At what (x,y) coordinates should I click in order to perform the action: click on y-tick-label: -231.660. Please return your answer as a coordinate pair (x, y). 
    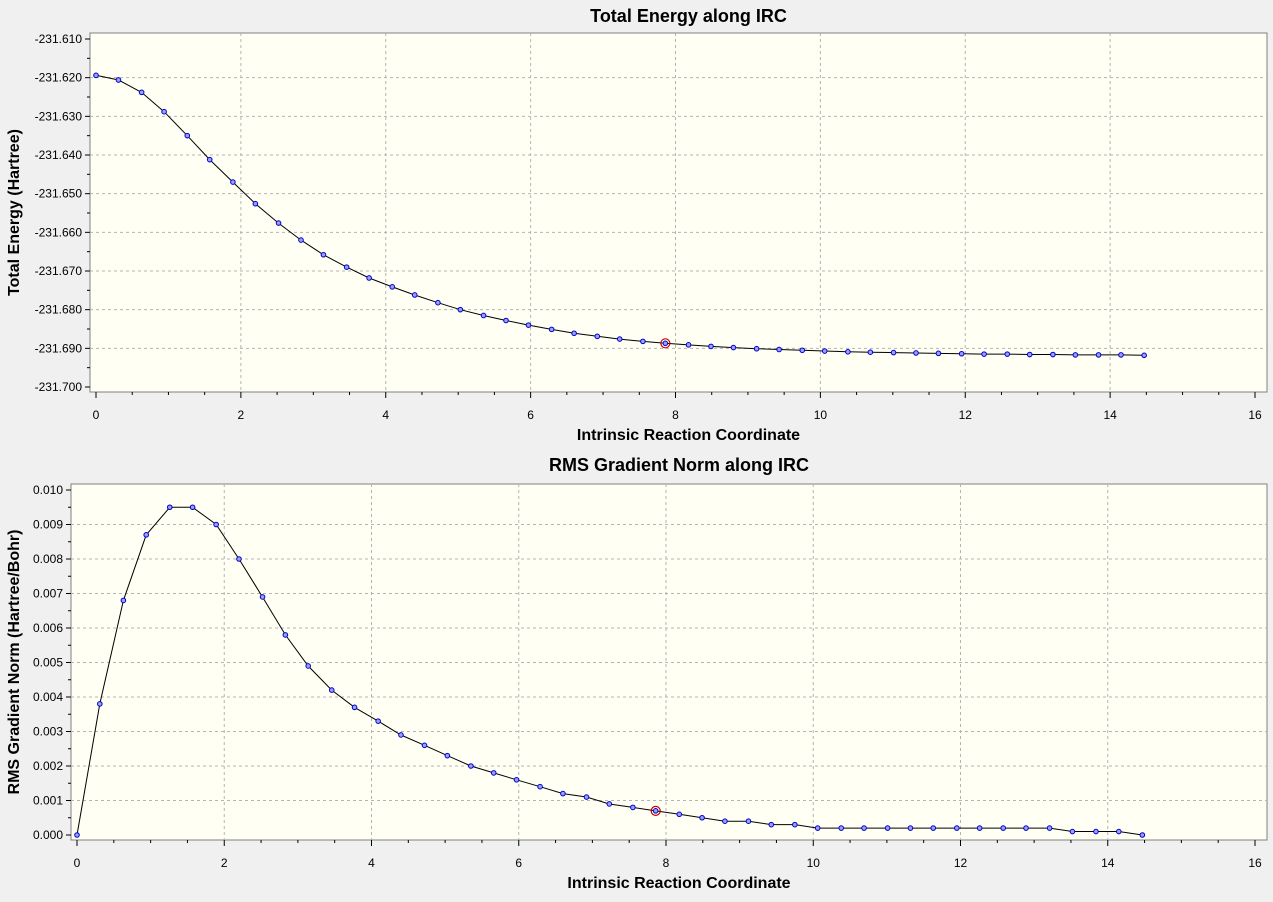
    Looking at the image, I should click on (59, 232).